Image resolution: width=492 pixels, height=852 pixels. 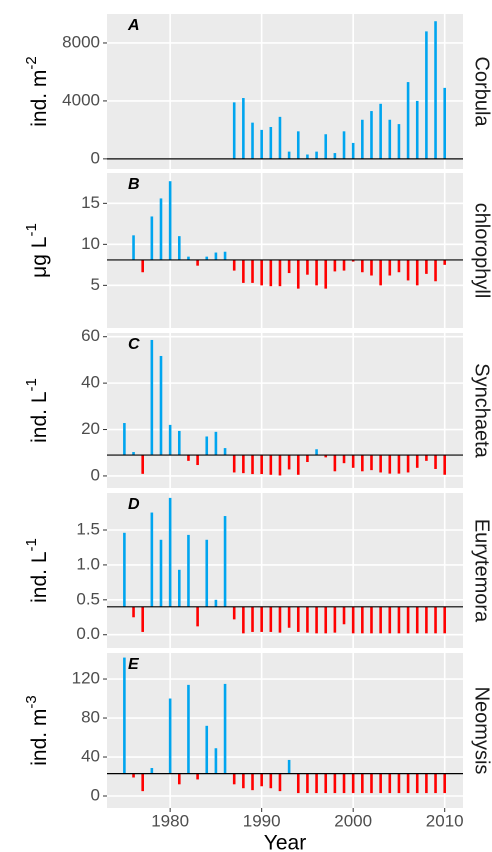 What do you see at coordinates (481, 91) in the screenshot?
I see `strip-label: Corbula` at bounding box center [481, 91].